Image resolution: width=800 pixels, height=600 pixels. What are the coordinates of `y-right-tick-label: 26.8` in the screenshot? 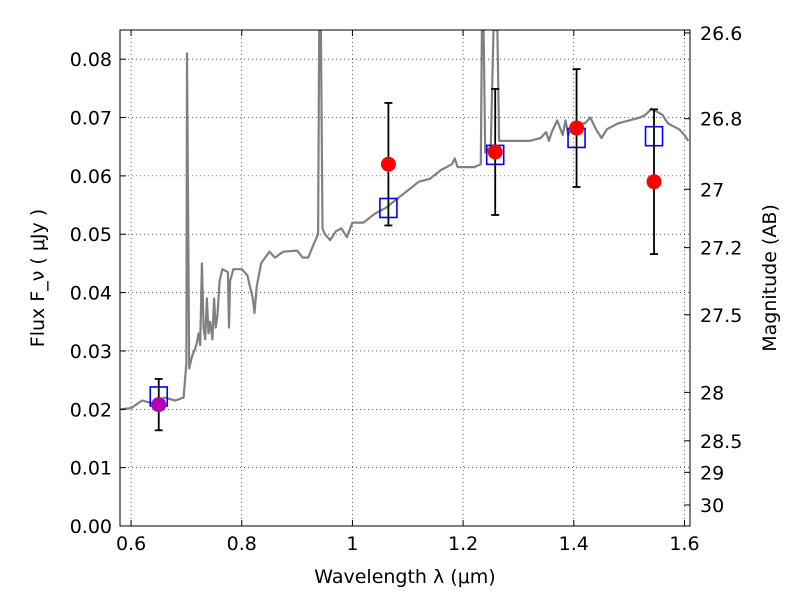 It's located at (721, 120).